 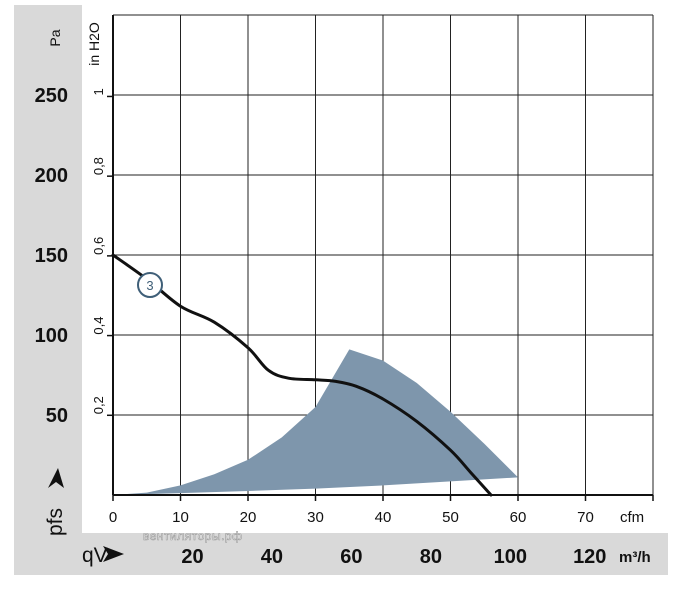 What do you see at coordinates (518, 517) in the screenshot?
I see `cfm-tick-label: 60` at bounding box center [518, 517].